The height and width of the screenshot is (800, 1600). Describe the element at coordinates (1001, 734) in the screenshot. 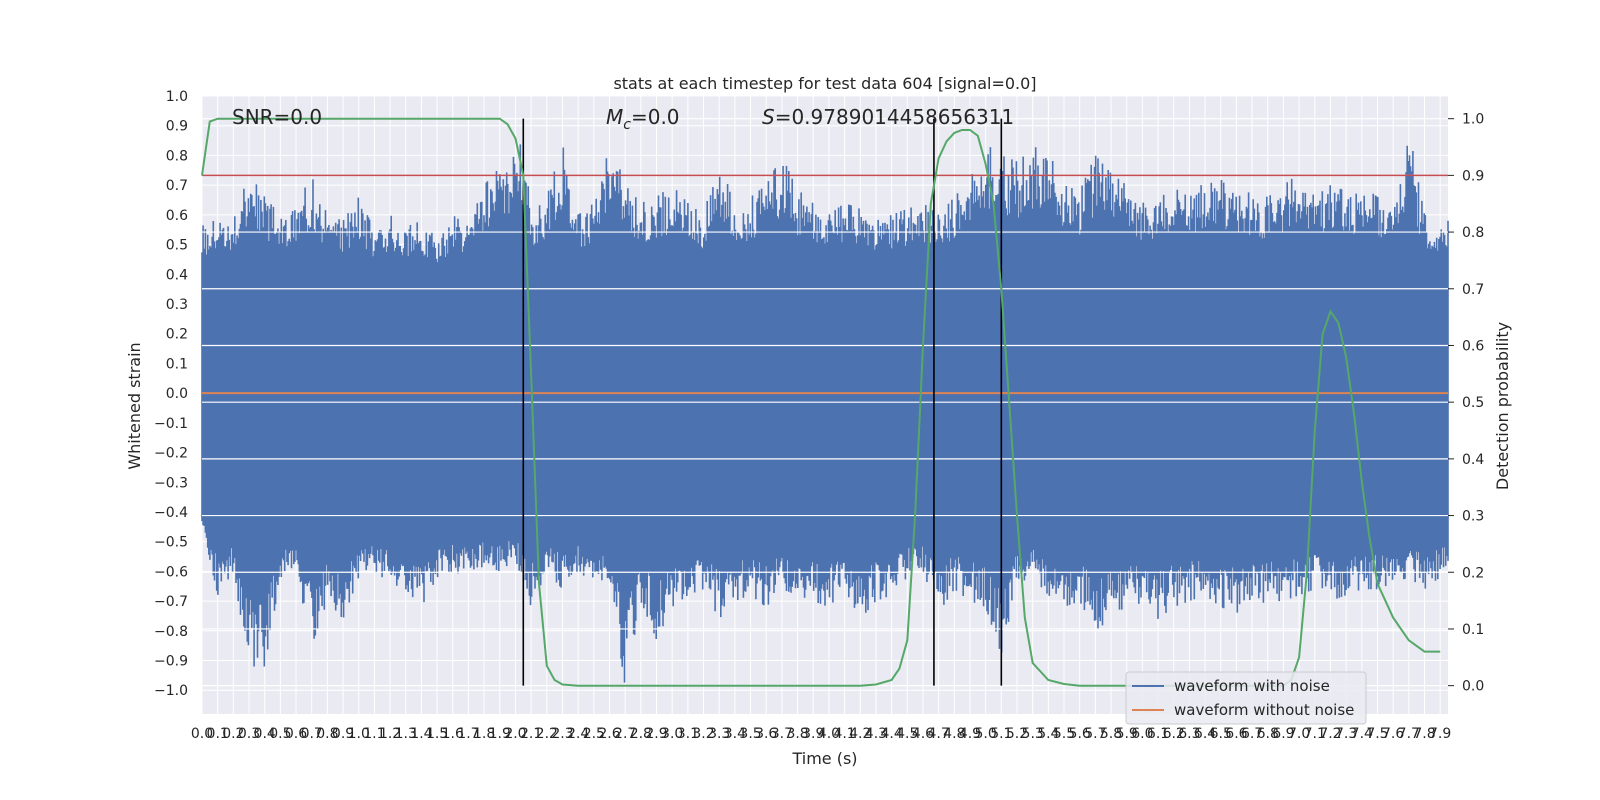

I see `x-tick-label: 5.1` at that location.